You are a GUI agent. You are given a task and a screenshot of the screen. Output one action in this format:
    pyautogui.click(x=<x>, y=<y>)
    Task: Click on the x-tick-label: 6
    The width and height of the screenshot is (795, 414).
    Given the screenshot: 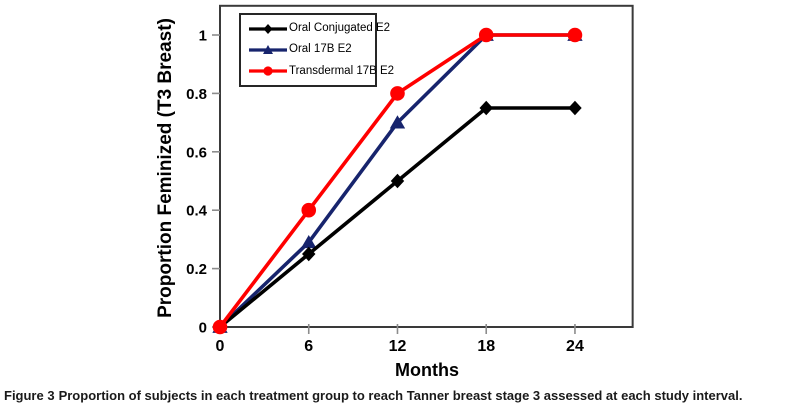 What is the action you would take?
    pyautogui.click(x=308, y=346)
    